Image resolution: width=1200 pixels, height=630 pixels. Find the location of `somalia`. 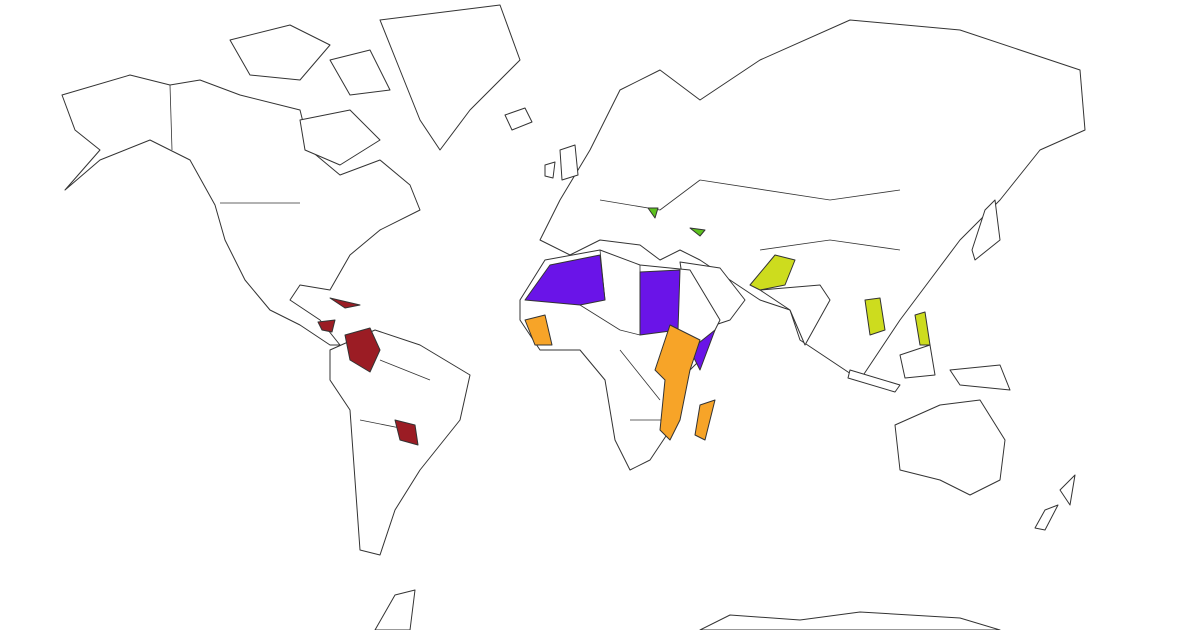

somalia is located at coordinates (702, 350).